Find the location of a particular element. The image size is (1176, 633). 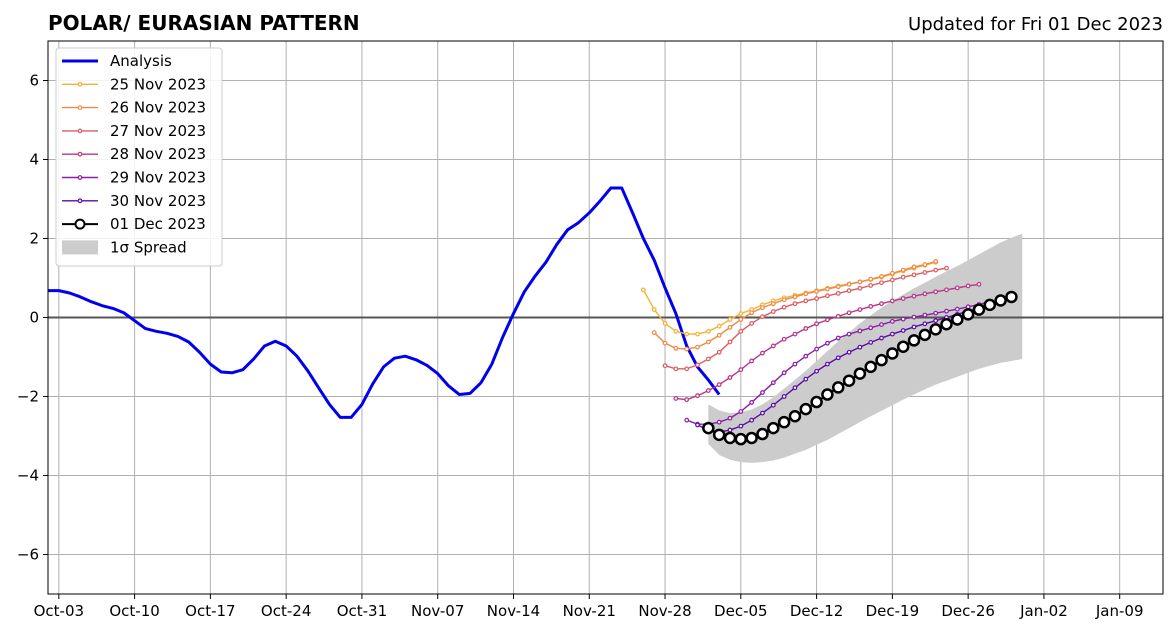

y-tick-label: 0 is located at coordinates (34, 318).